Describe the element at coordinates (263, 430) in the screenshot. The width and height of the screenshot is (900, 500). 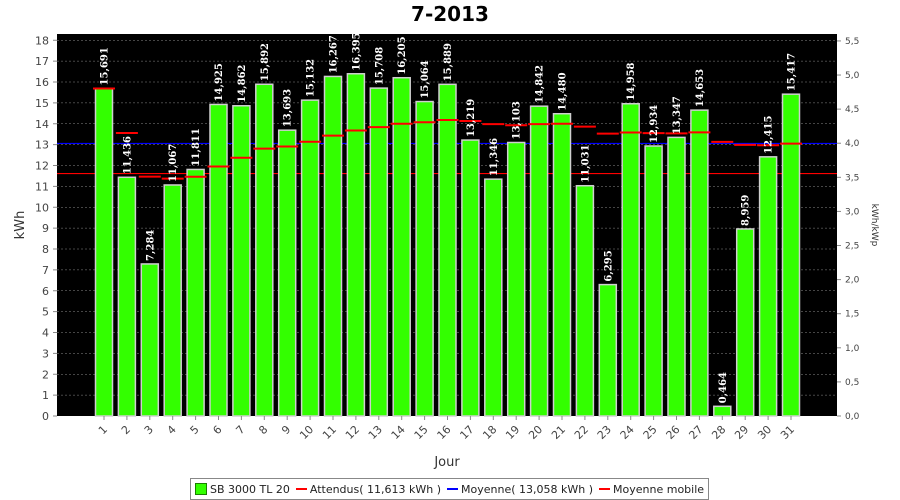
I see `x-tick-label: 8` at that location.